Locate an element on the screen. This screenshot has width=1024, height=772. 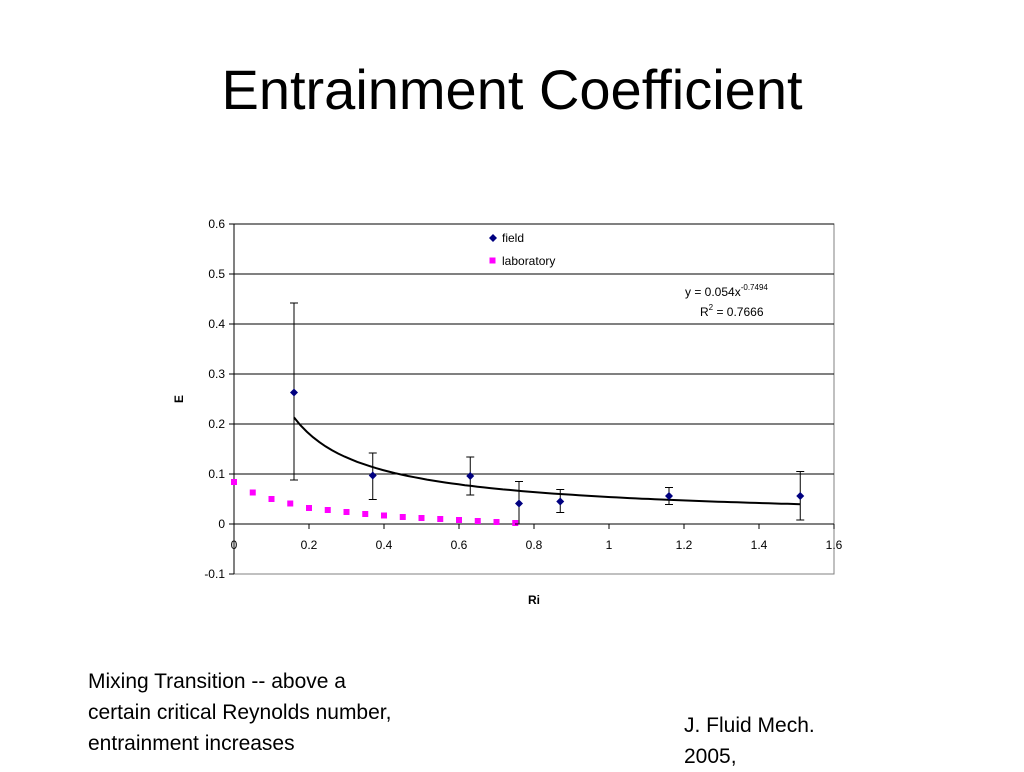
legend-marker-laboratory is located at coordinates (492, 260).